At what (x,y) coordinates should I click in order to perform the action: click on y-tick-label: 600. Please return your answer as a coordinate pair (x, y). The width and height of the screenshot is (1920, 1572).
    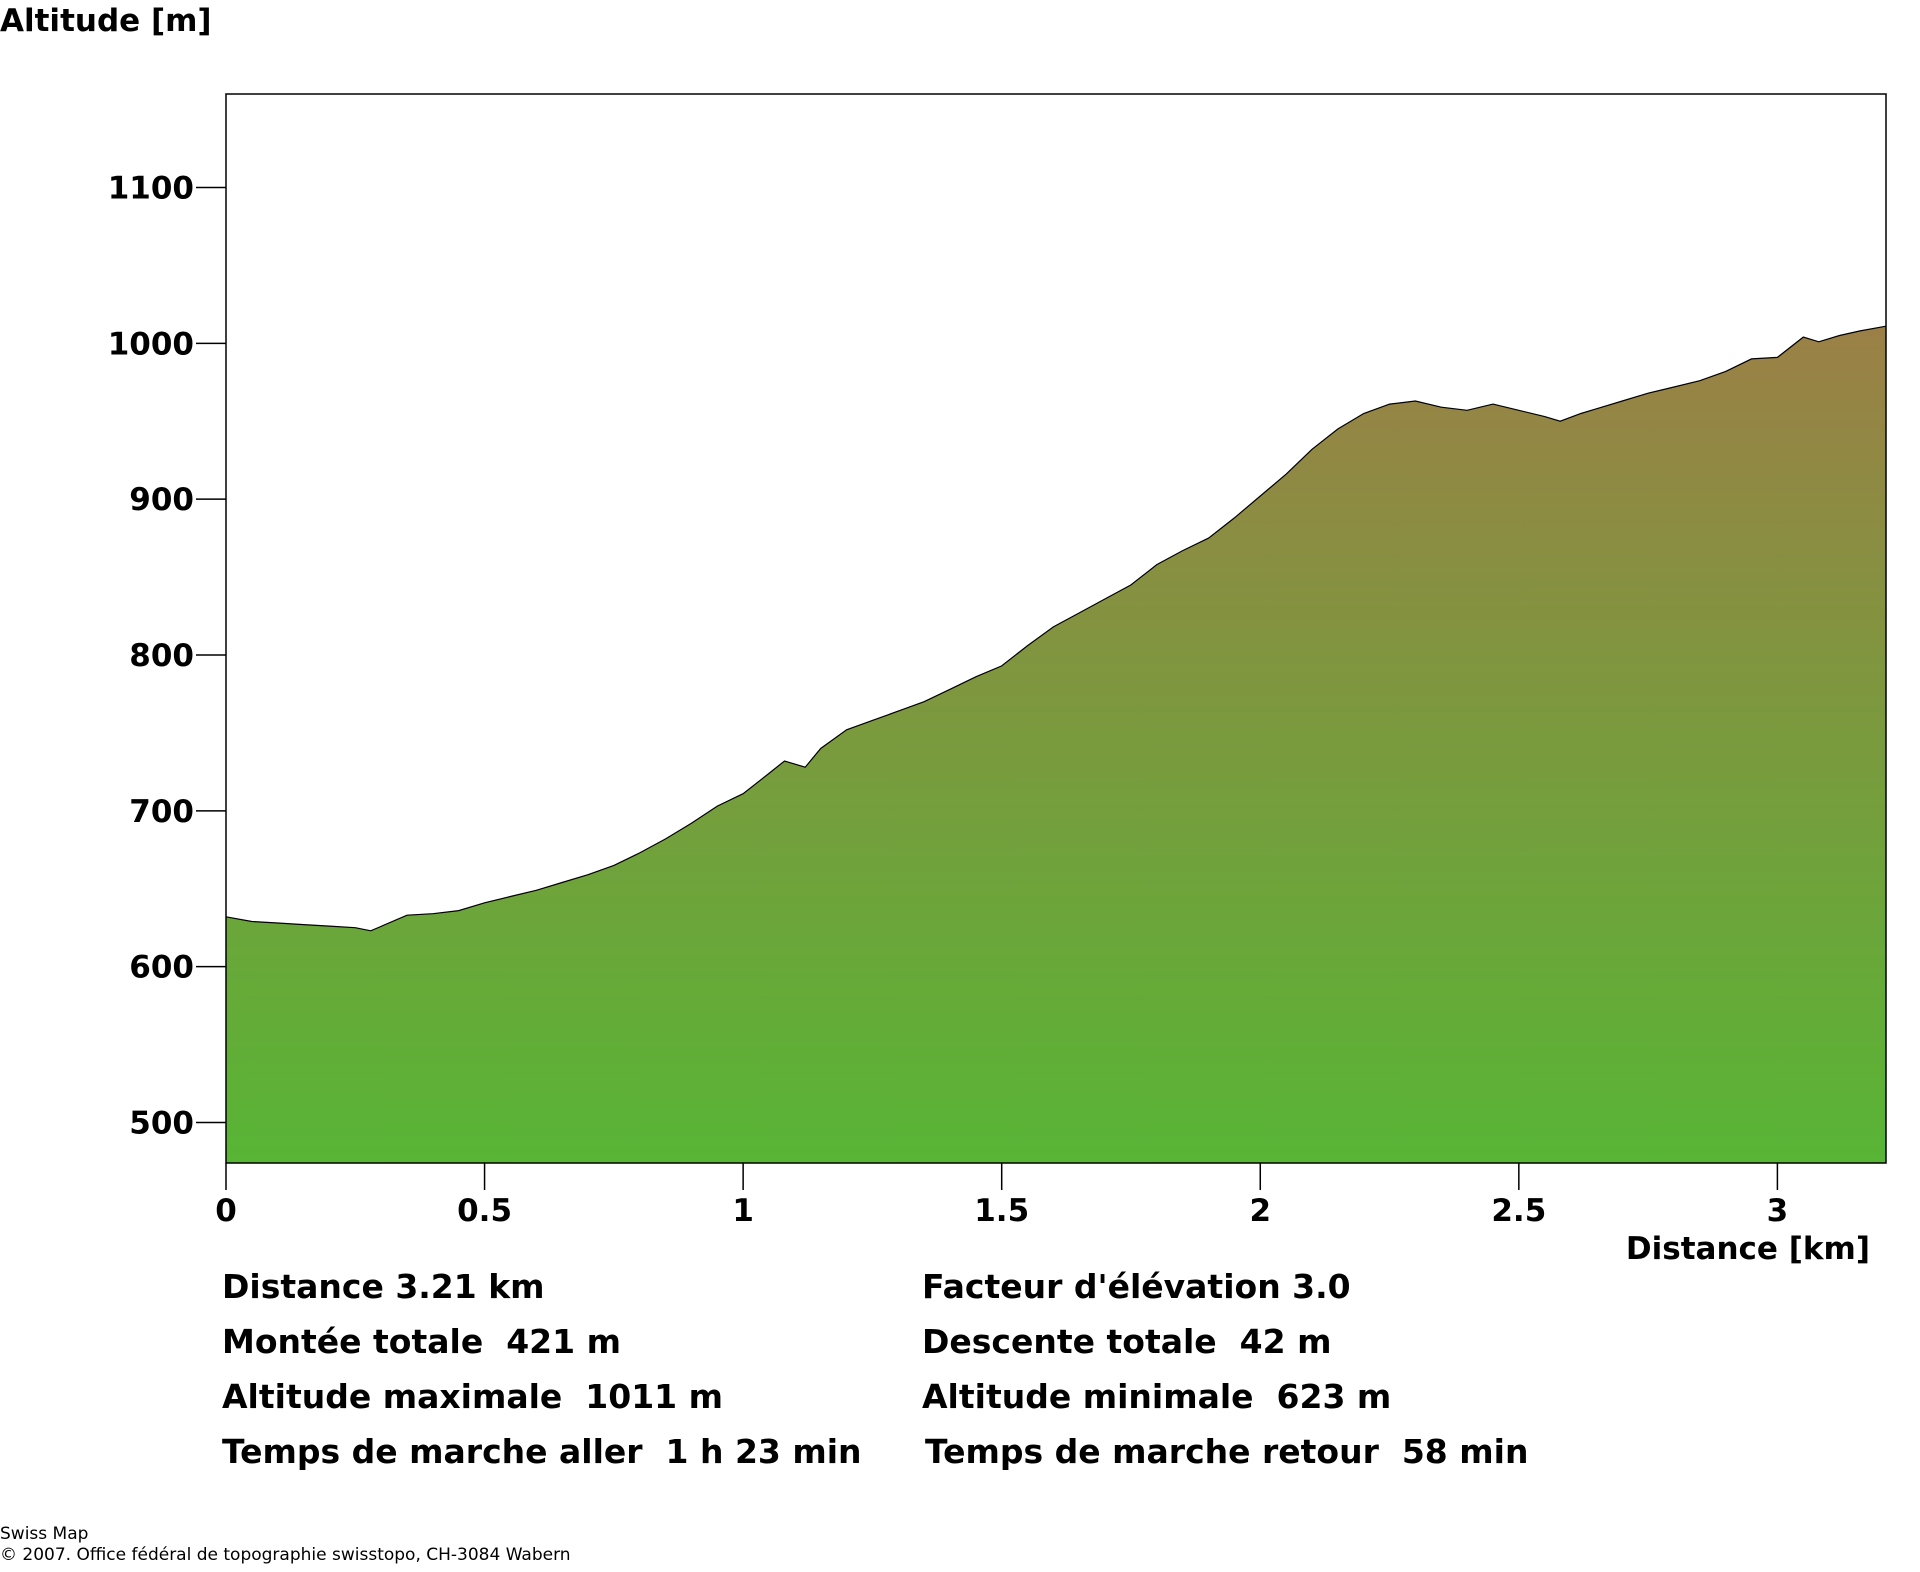
    Looking at the image, I should click on (161, 968).